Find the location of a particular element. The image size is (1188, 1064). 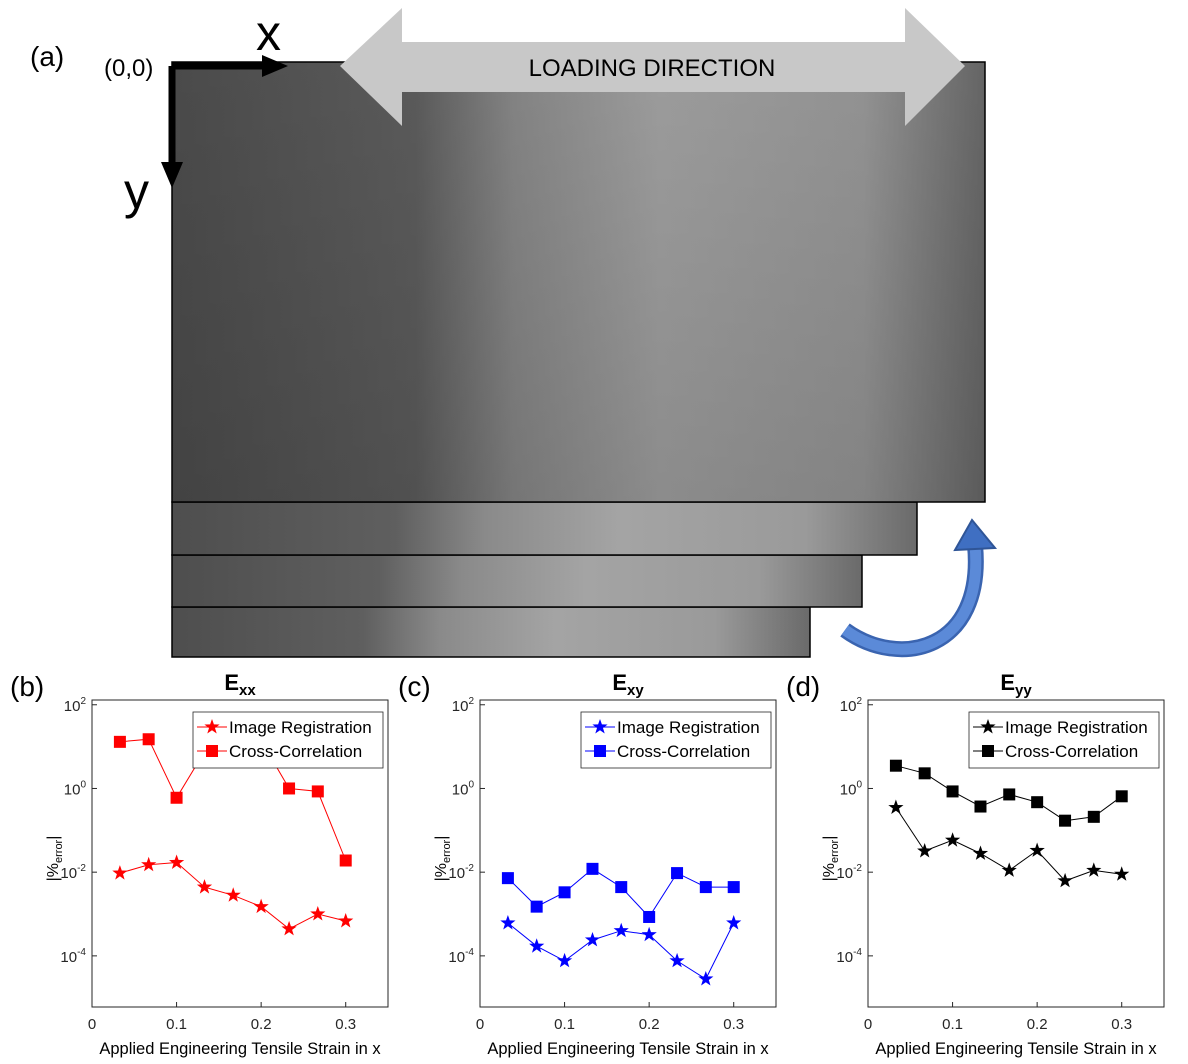

chart-title: Eyy is located at coordinates (1016, 684).